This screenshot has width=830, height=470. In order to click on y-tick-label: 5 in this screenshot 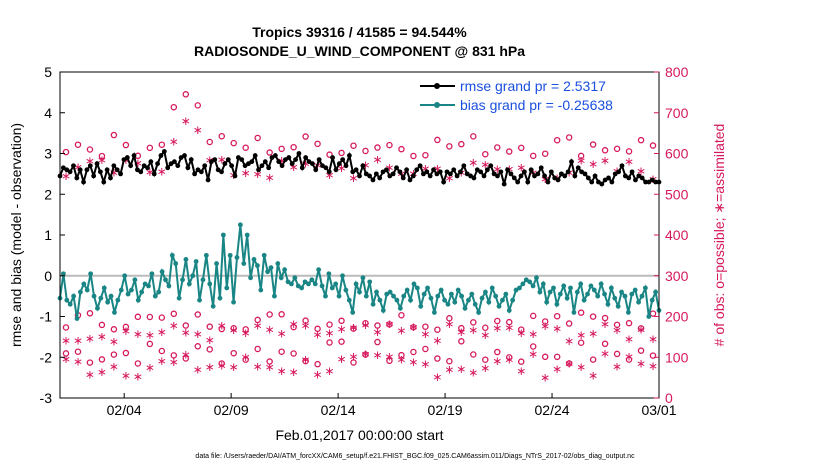, I will do `click(48, 72)`.